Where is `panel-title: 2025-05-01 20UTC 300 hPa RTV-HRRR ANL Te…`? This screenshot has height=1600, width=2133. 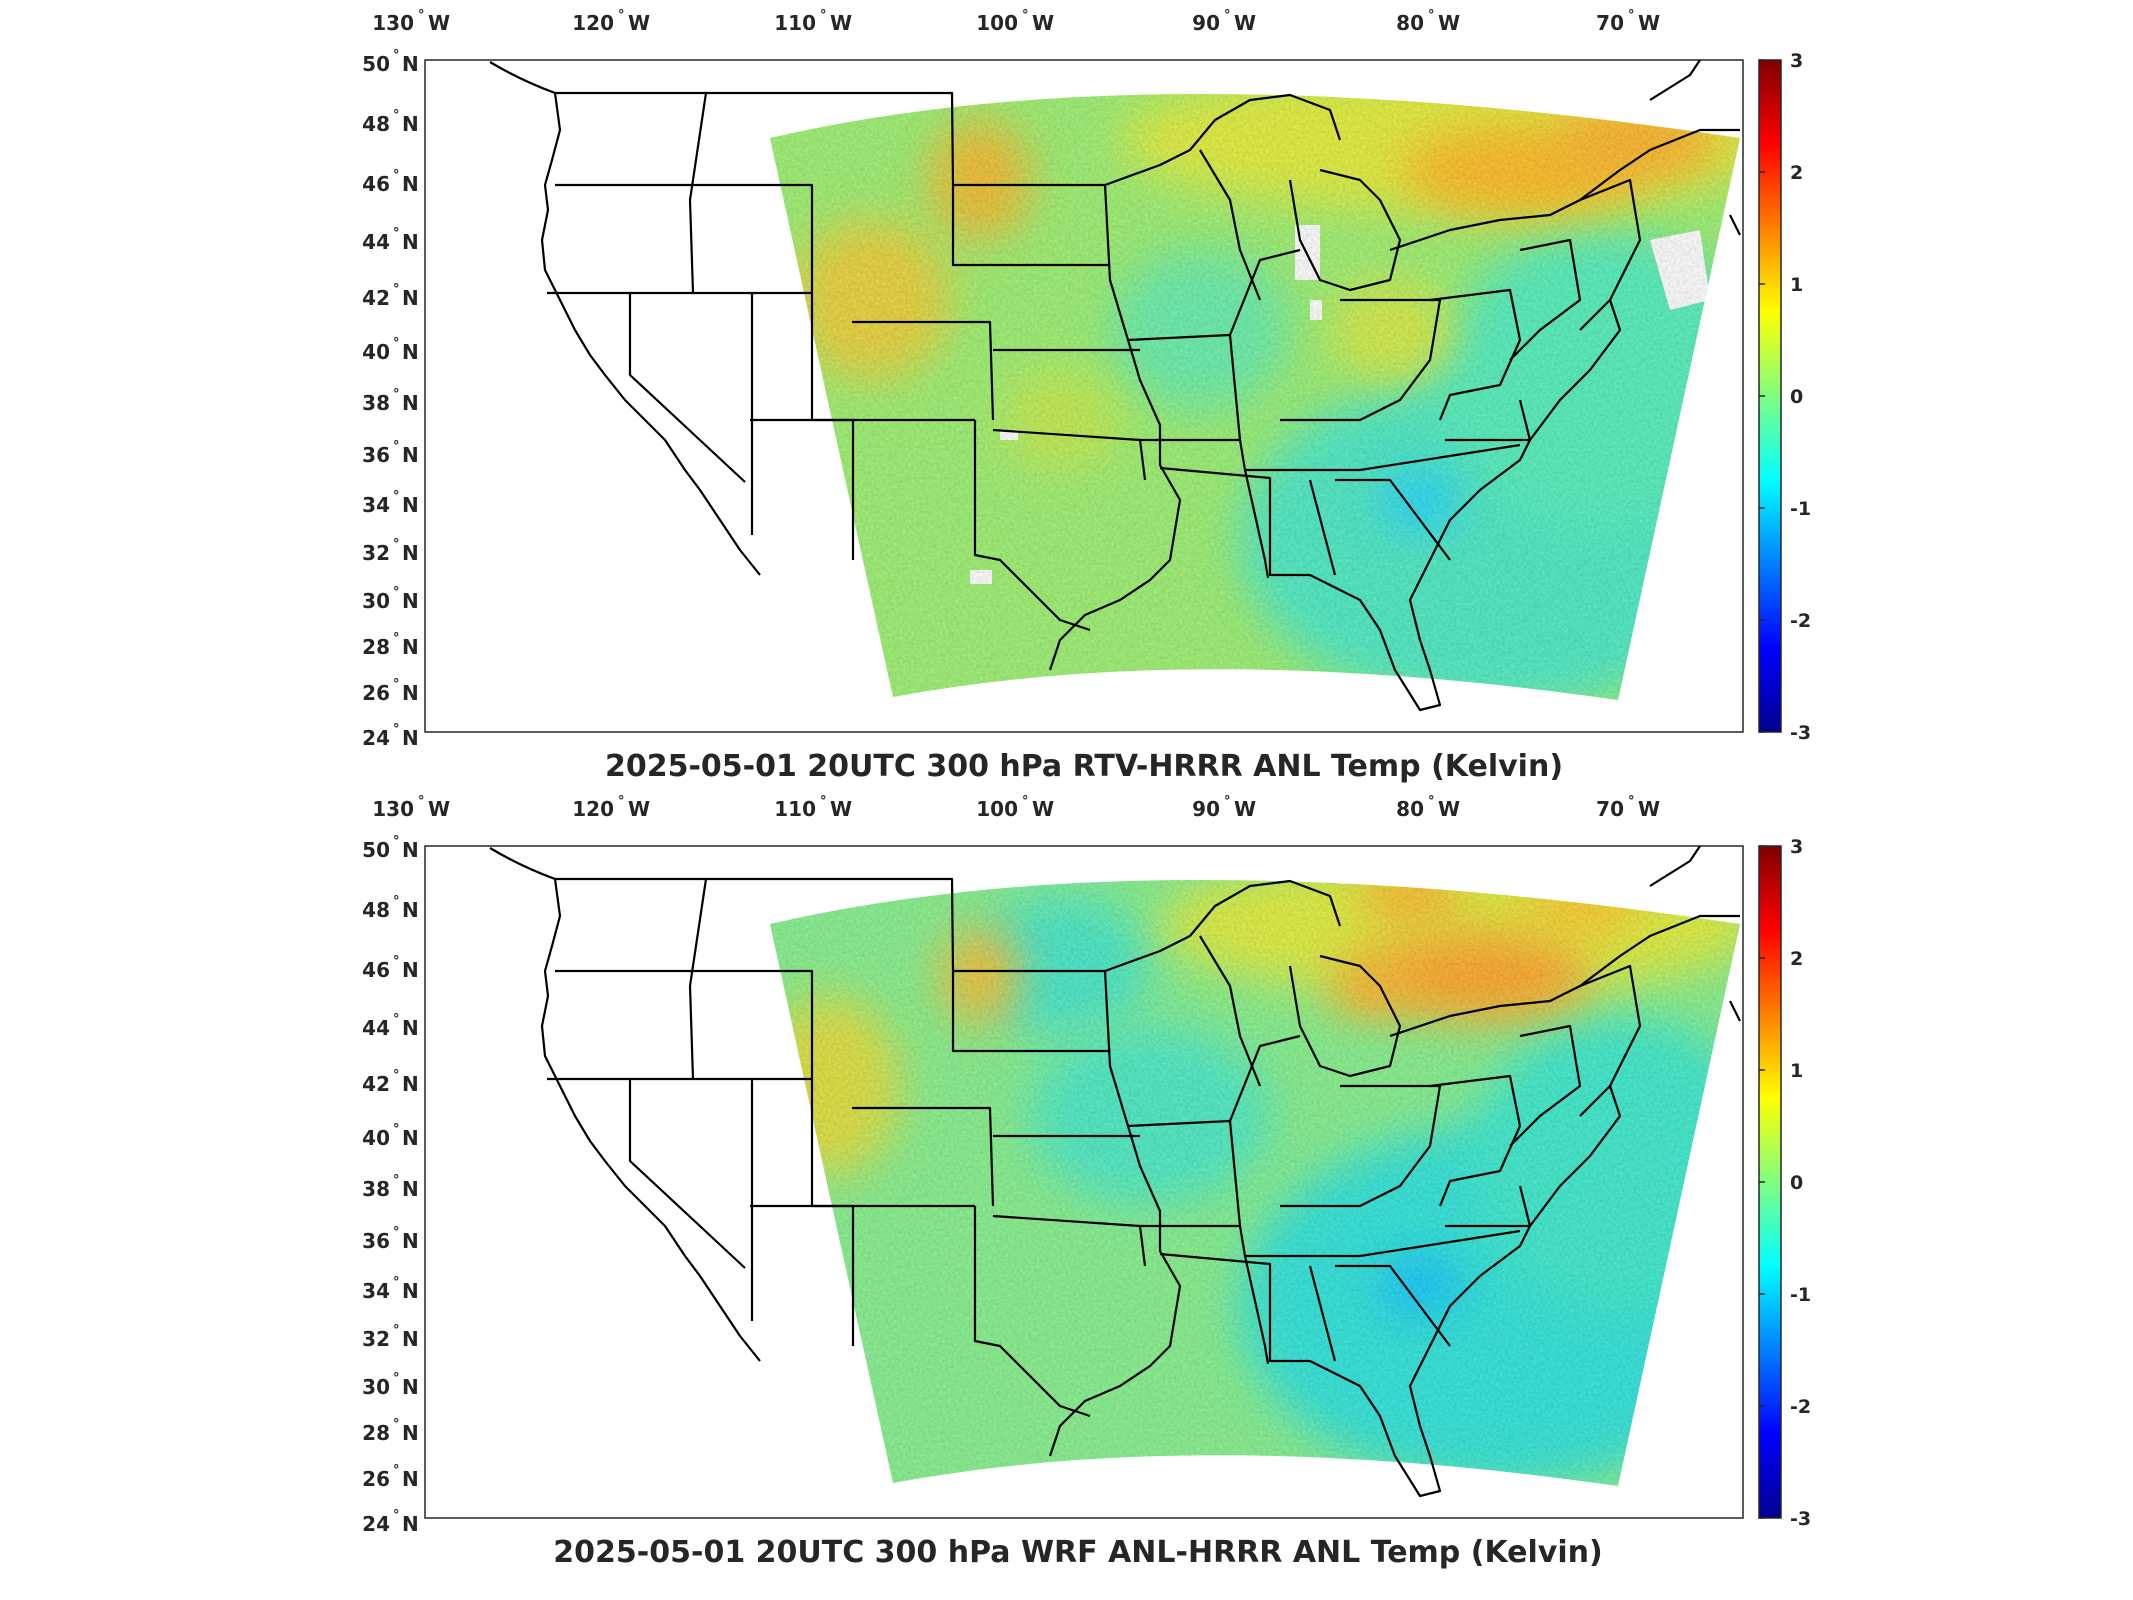 panel-title: 2025-05-01 20UTC 300 hPa RTV-HRRR ANL Te… is located at coordinates (1084, 766).